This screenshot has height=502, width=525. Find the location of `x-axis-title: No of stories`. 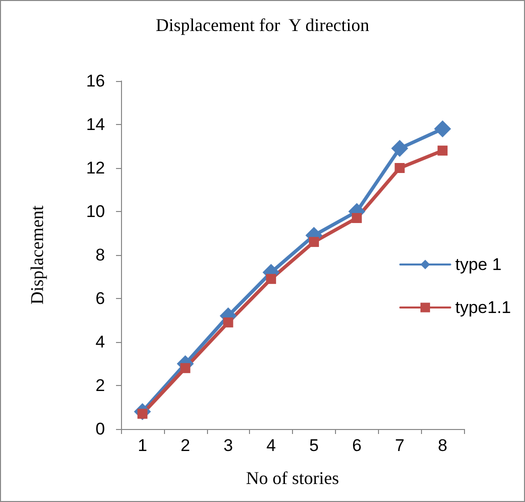

x-axis-title: No of stories is located at coordinates (292, 478).